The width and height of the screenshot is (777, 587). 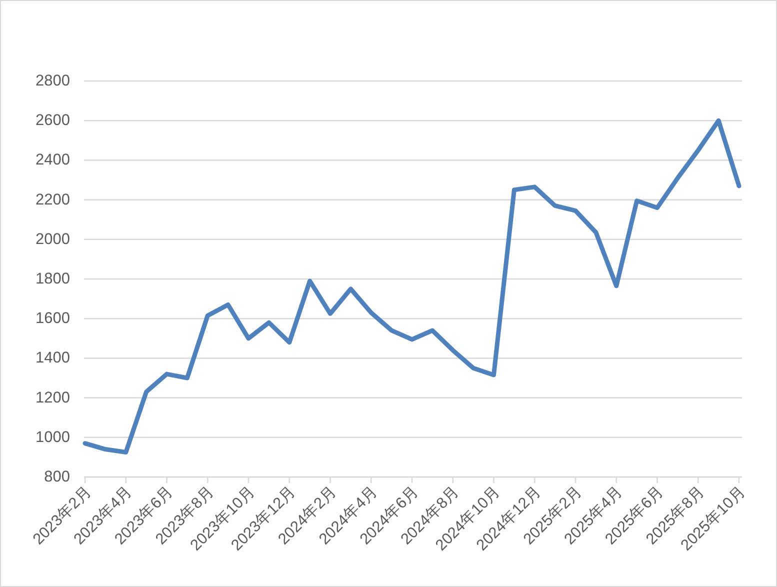 What do you see at coordinates (53, 437) in the screenshot?
I see `y-tick-label: 1000` at bounding box center [53, 437].